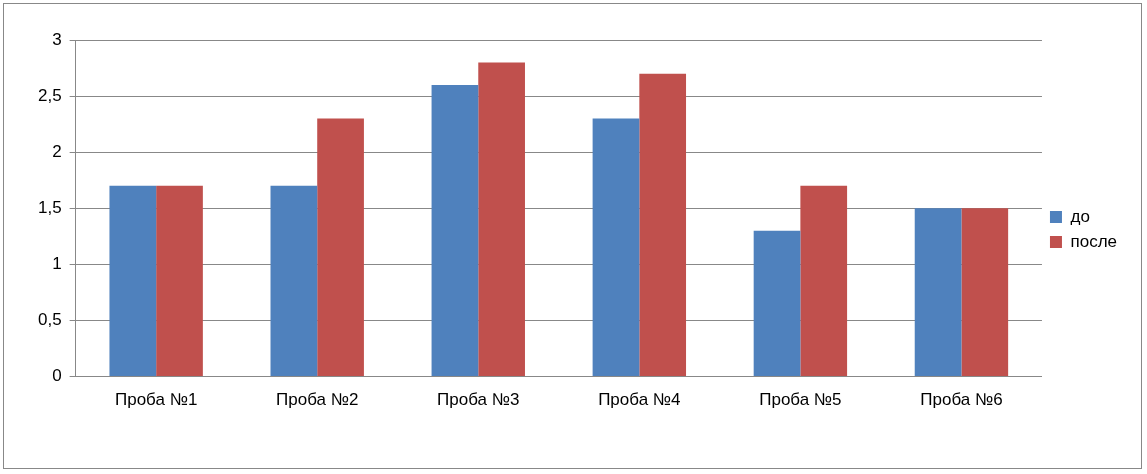  I want to click on y-tick-label: 3, so click(57, 39).